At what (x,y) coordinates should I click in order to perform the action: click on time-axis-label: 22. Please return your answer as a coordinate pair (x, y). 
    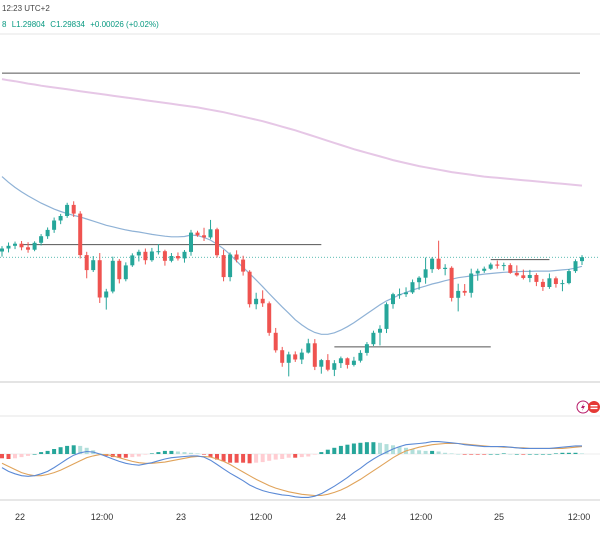
    Looking at the image, I should click on (20, 517).